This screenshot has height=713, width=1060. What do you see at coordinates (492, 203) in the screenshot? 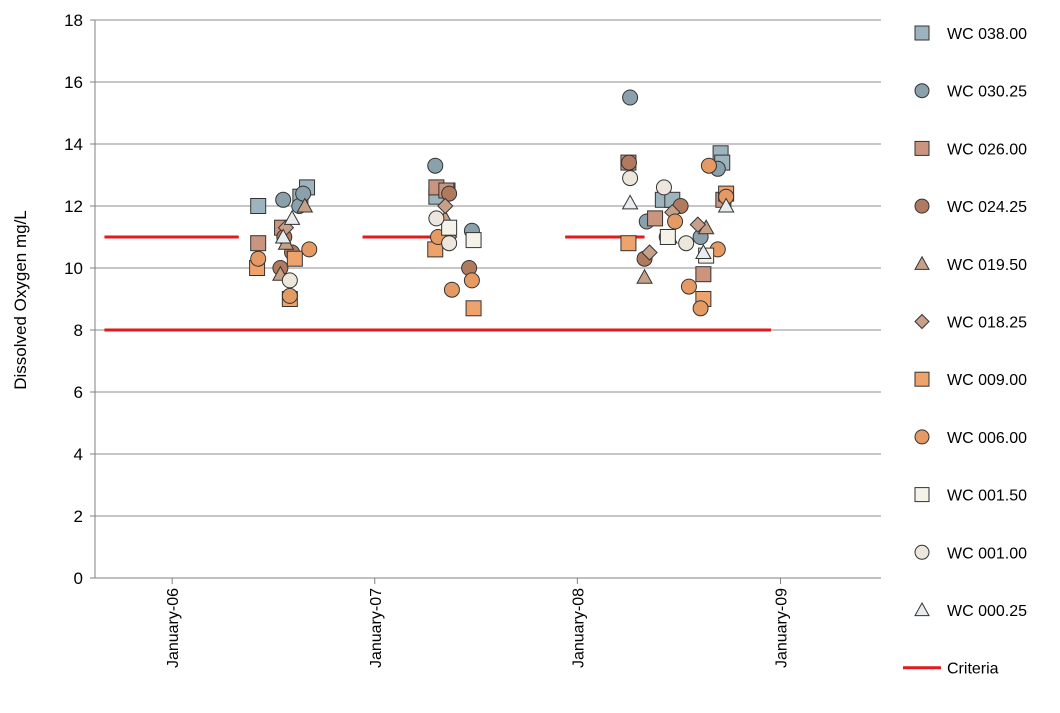
I see `data-points` at bounding box center [492, 203].